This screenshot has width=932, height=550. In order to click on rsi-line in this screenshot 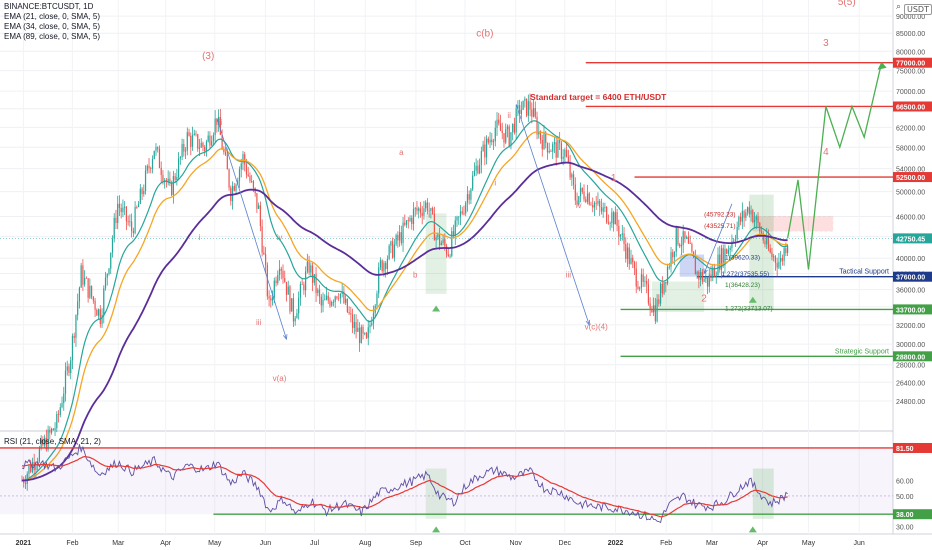, I will do `click(404, 484)`.